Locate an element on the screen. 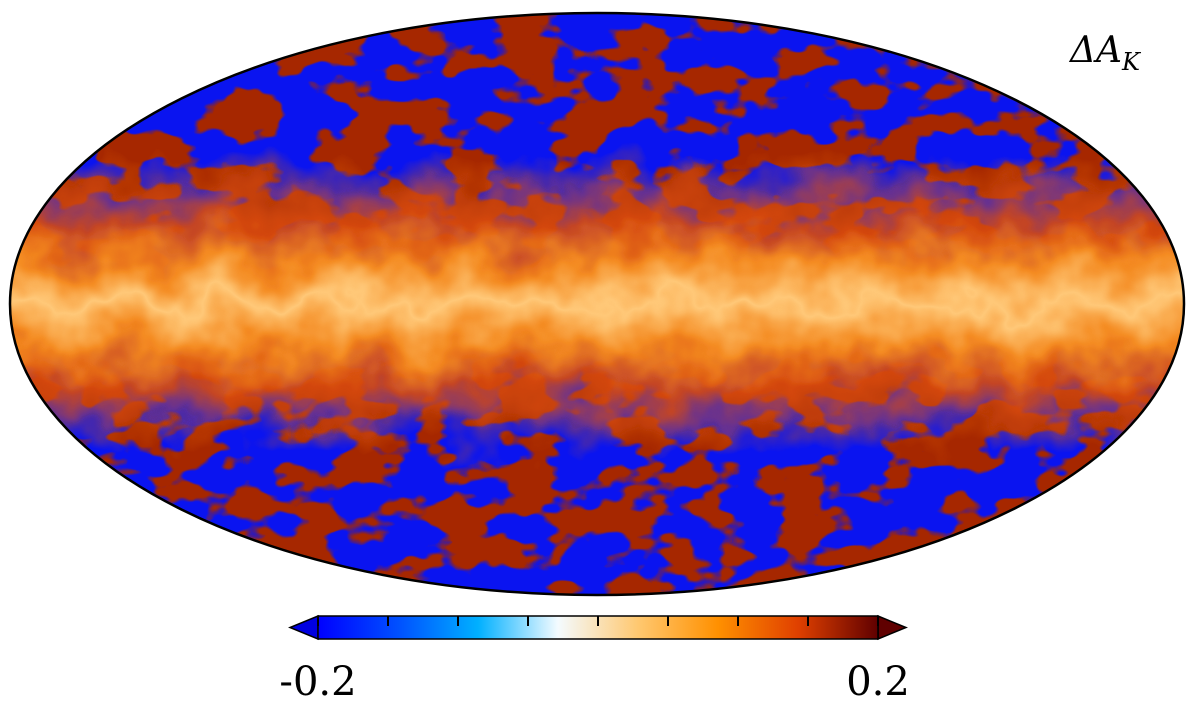  colorbar-tick-label: -0.2 is located at coordinates (317, 681).